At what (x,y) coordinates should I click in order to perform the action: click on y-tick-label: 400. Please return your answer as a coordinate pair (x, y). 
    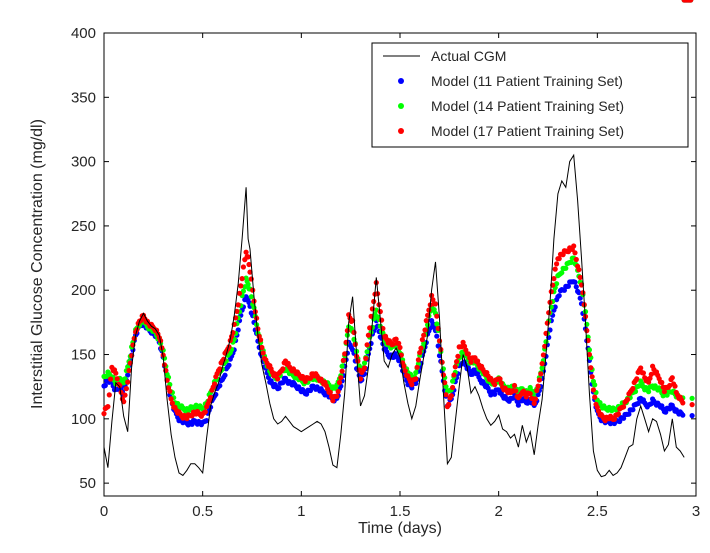
    Looking at the image, I should click on (83, 33).